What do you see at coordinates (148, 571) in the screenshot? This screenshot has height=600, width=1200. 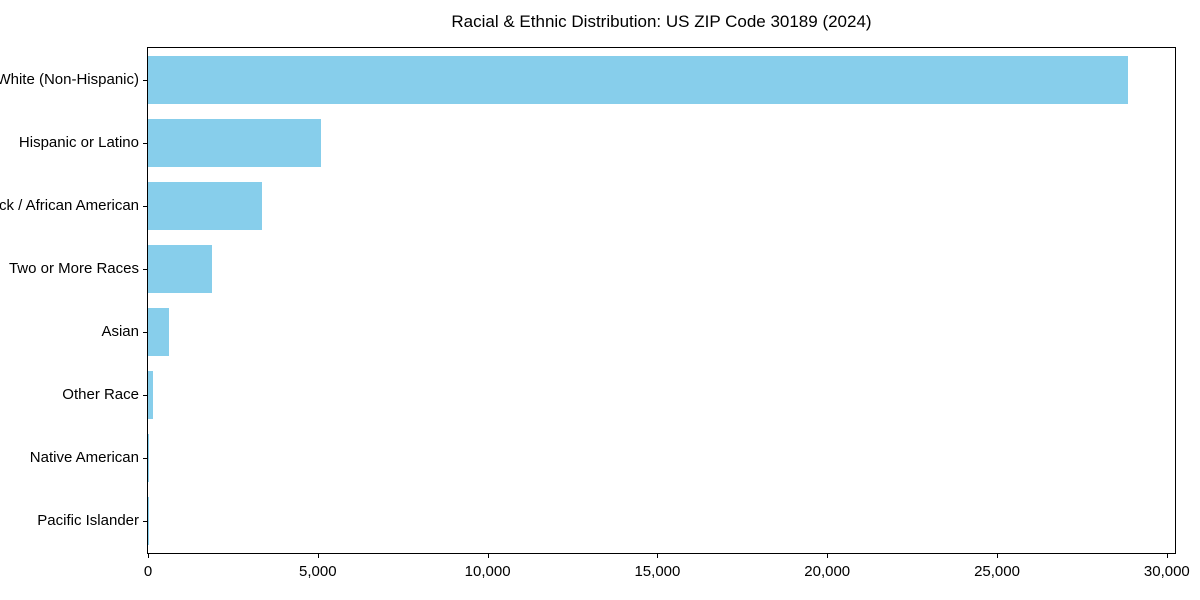 I see `x-tick-label: 0` at bounding box center [148, 571].